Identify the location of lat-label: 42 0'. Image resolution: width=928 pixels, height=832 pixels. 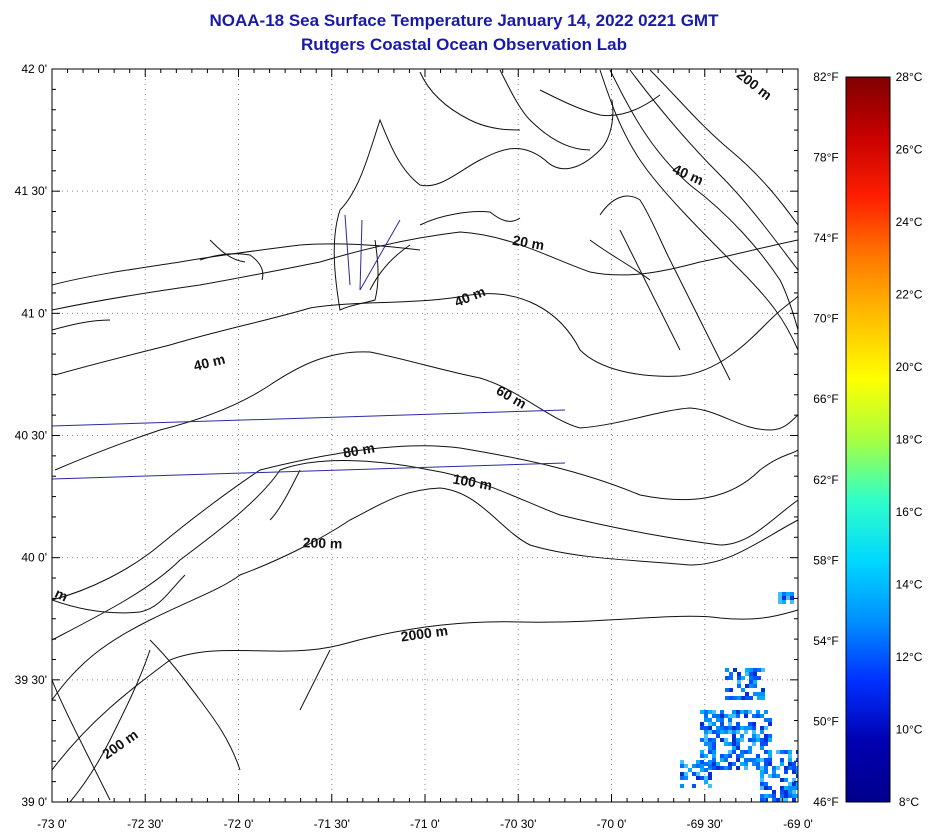
(34, 69).